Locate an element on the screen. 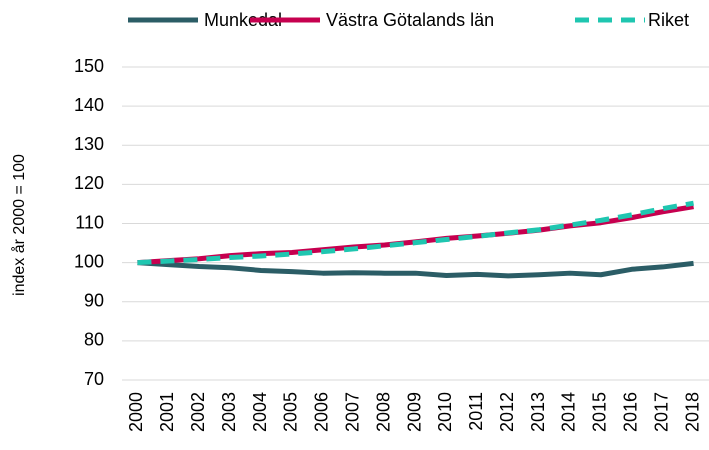 This screenshot has width=709, height=450. y-tick-label: 150 is located at coordinates (89, 66).